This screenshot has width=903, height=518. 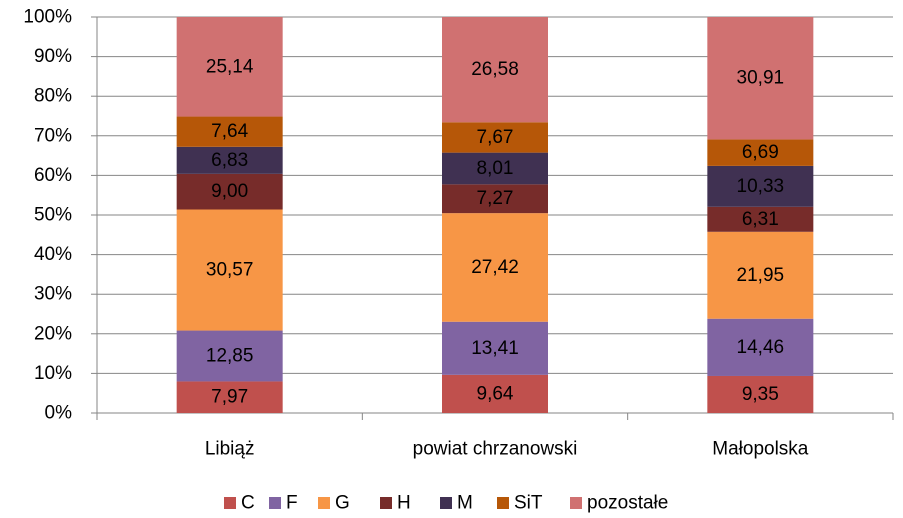 I want to click on data-label: 9,00, so click(x=229, y=191).